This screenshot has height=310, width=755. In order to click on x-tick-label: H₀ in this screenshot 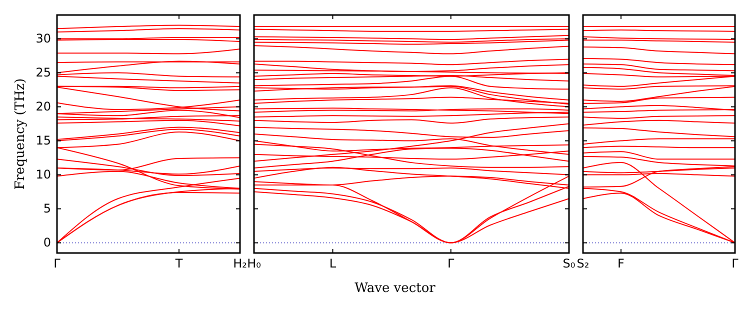, I will do `click(254, 263)`.